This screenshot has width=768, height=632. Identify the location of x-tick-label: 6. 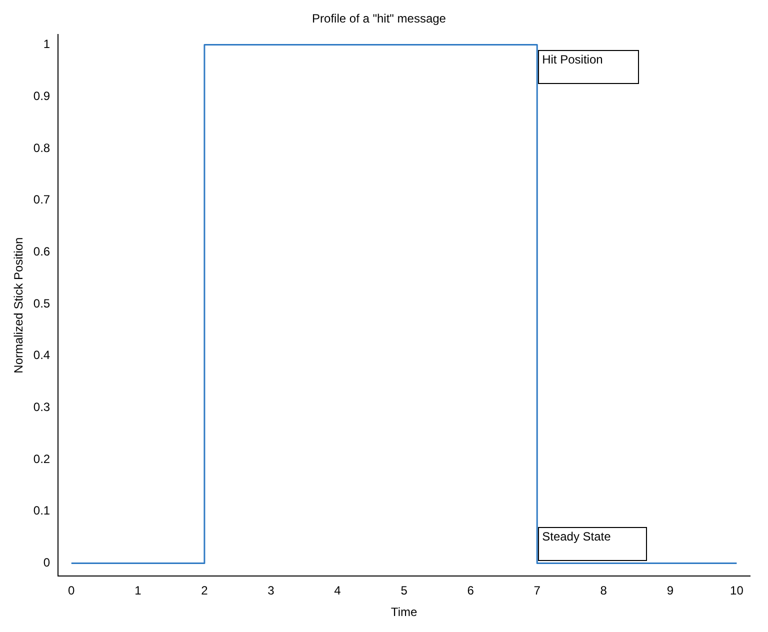
(470, 591).